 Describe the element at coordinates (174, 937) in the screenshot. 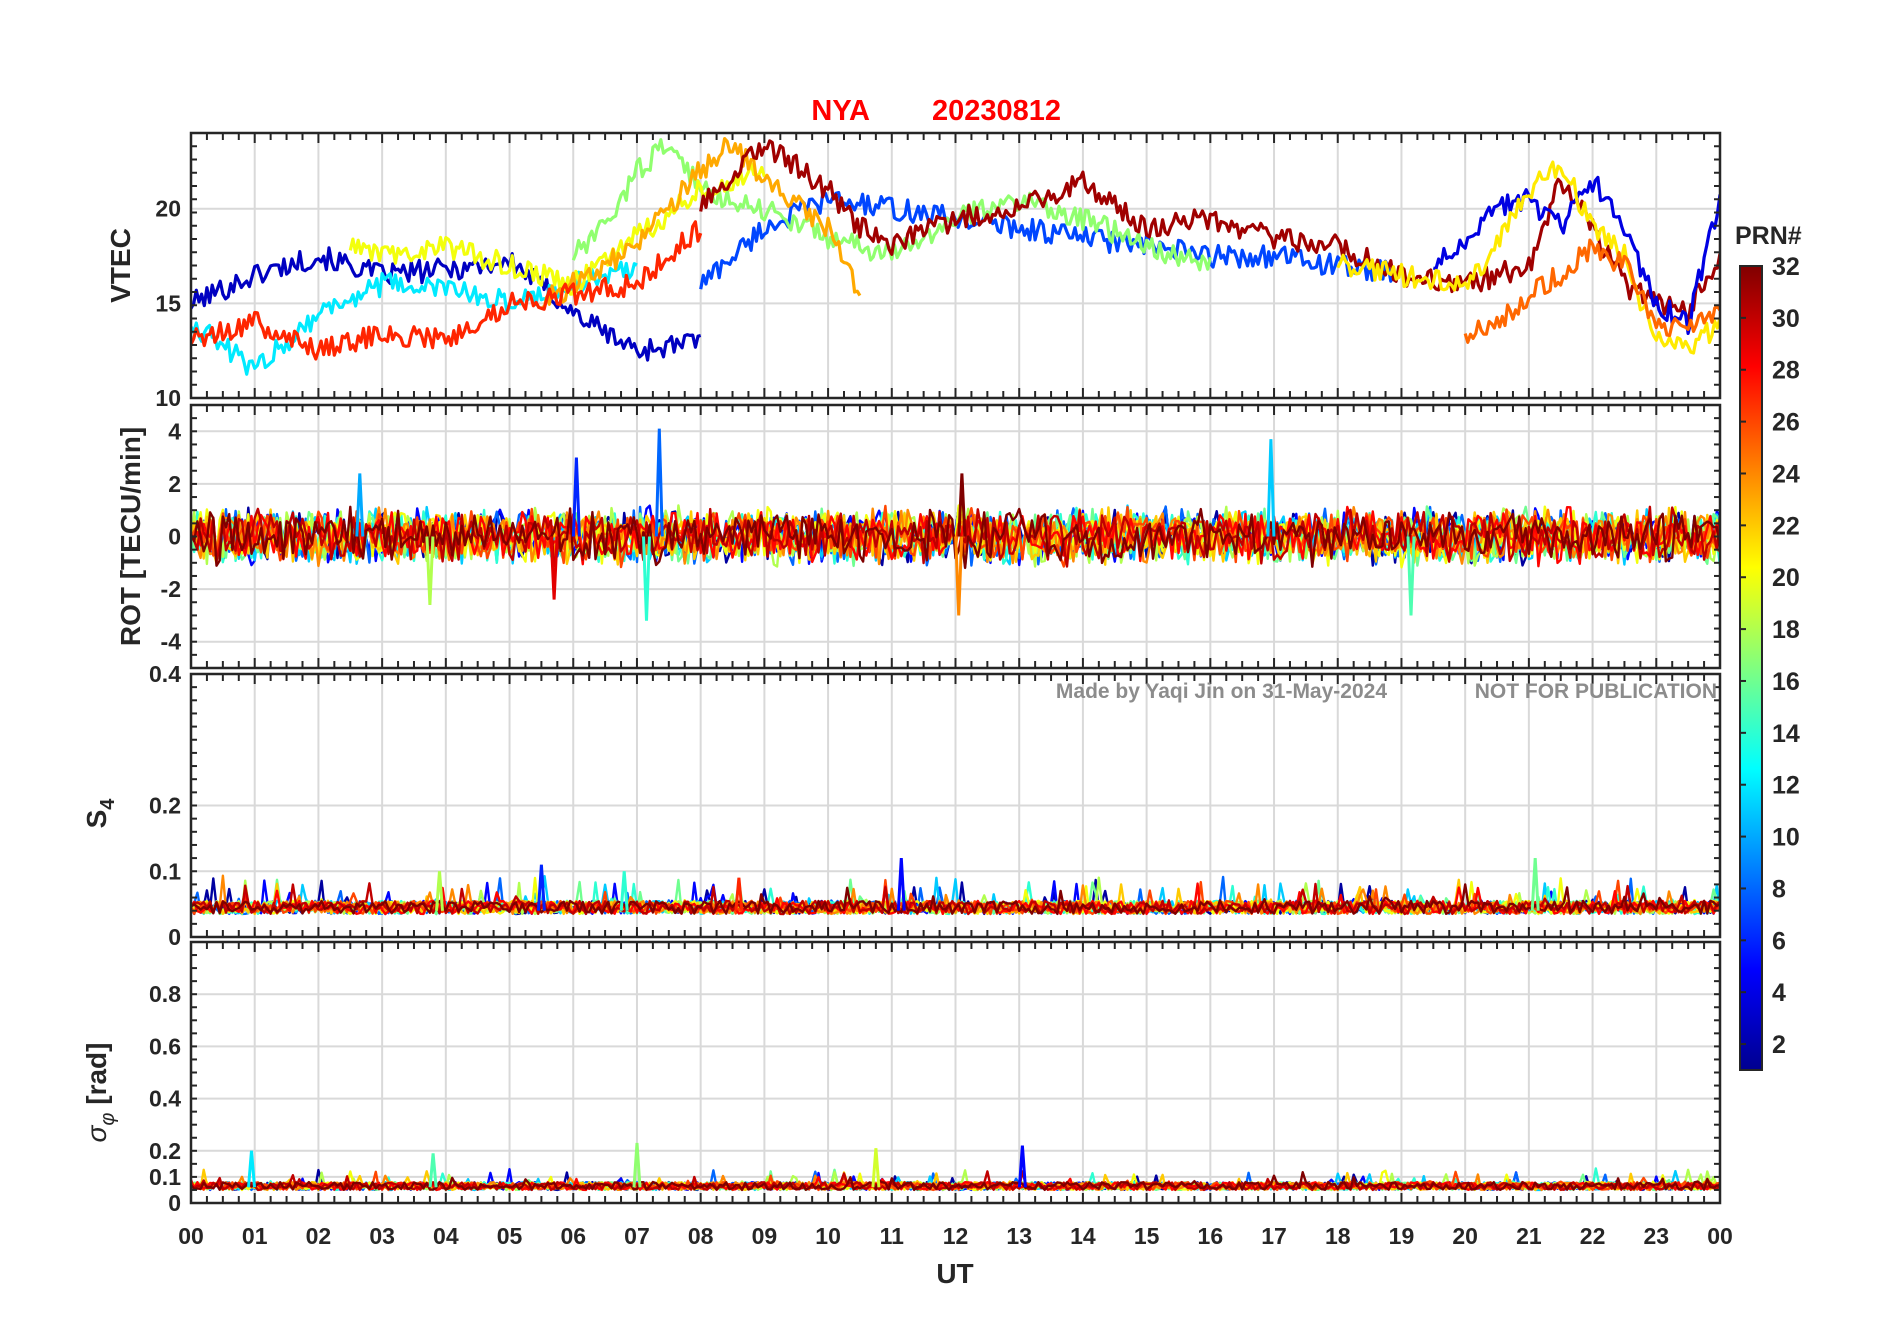

I see `s4-y-tick-label: 0` at that location.